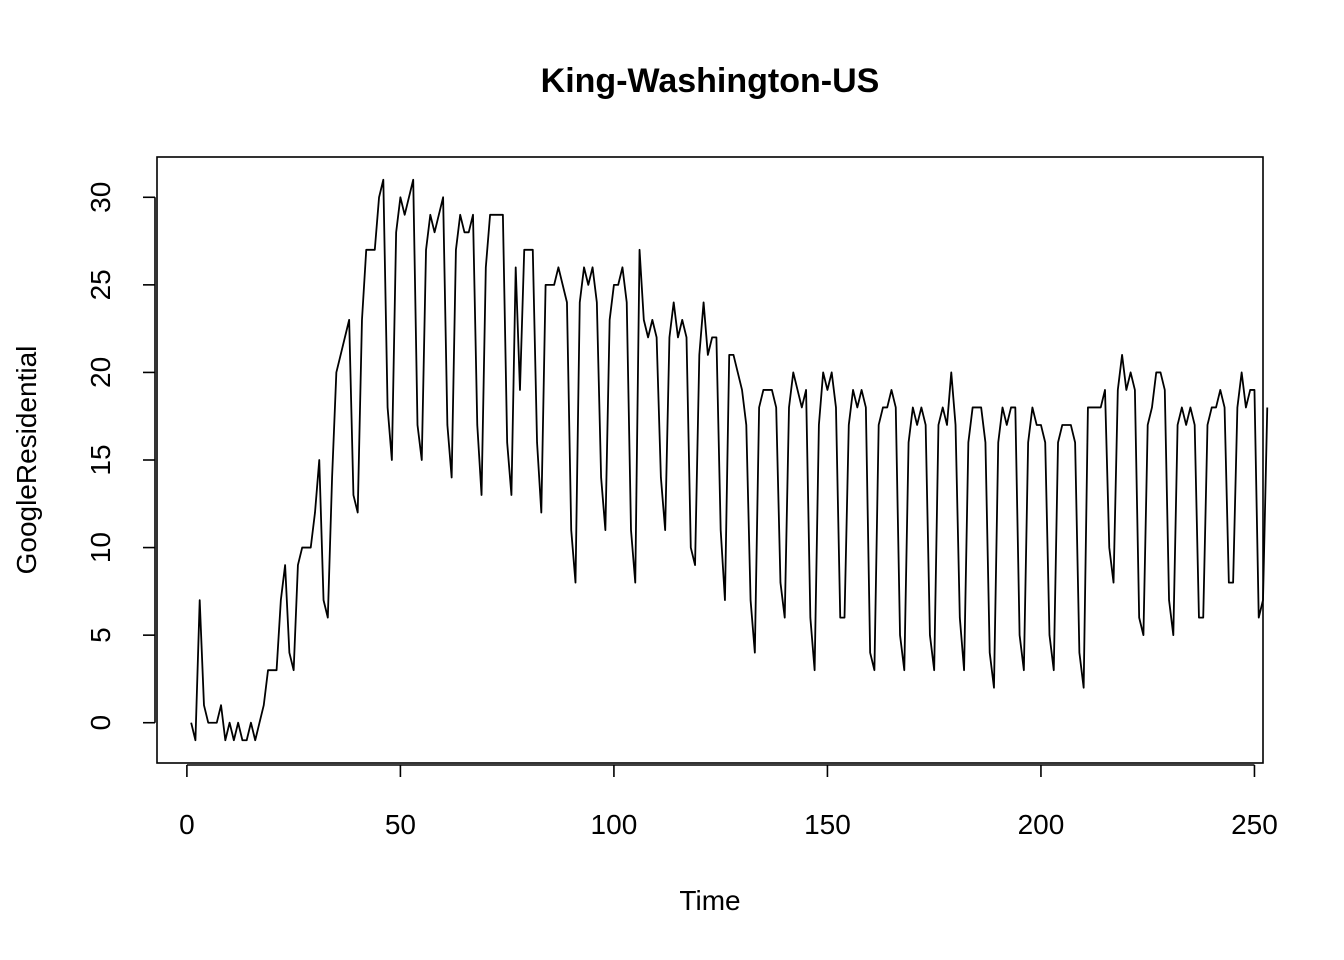 The height and width of the screenshot is (960, 1344). What do you see at coordinates (728, 802) in the screenshot?
I see `x-axis: 0 50 100 150 200 250` at bounding box center [728, 802].